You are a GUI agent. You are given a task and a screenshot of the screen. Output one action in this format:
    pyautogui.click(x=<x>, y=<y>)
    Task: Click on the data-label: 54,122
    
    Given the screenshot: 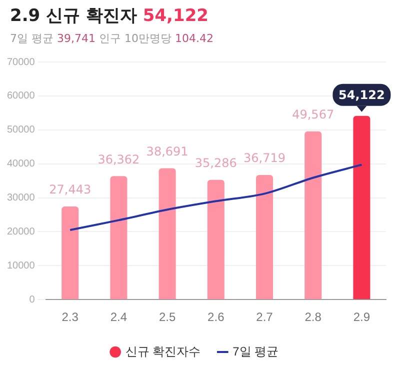 What is the action you would take?
    pyautogui.click(x=361, y=95)
    